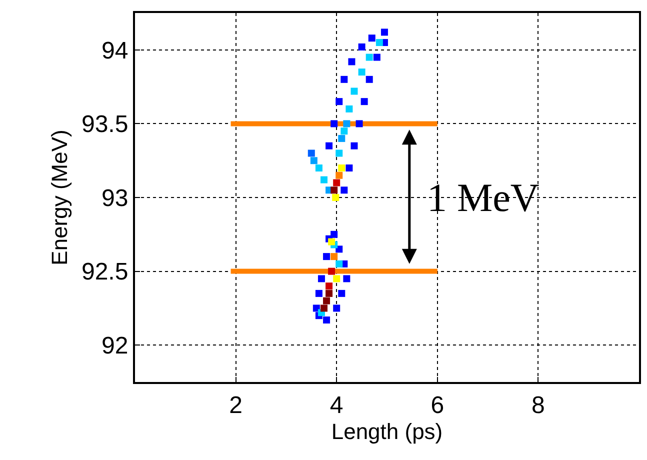  Describe the element at coordinates (114, 346) in the screenshot. I see `y-tick-label: 92` at that location.